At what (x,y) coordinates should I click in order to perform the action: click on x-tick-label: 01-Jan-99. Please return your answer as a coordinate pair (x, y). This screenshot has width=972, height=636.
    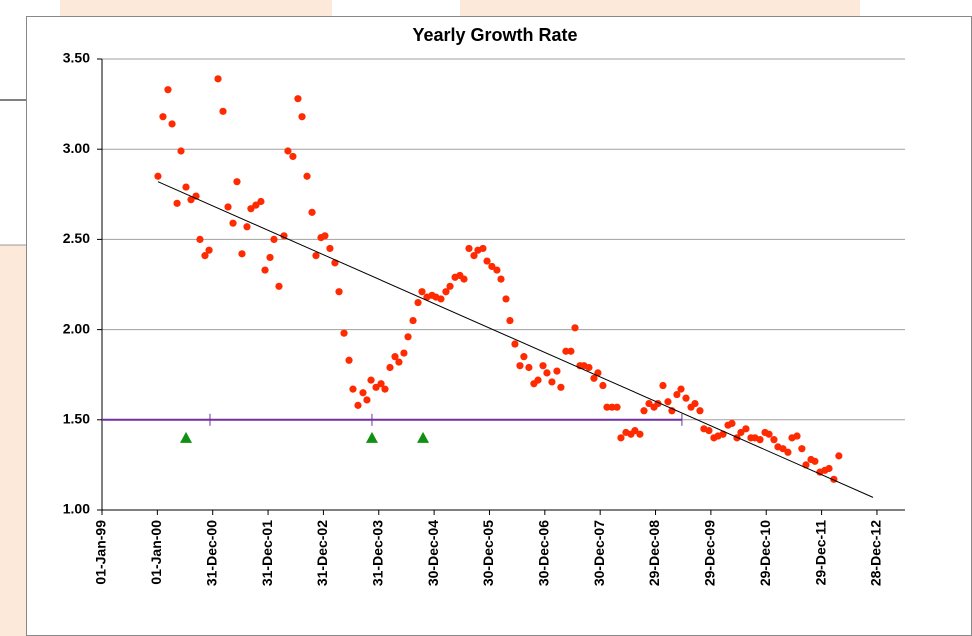
    Looking at the image, I should click on (101, 552).